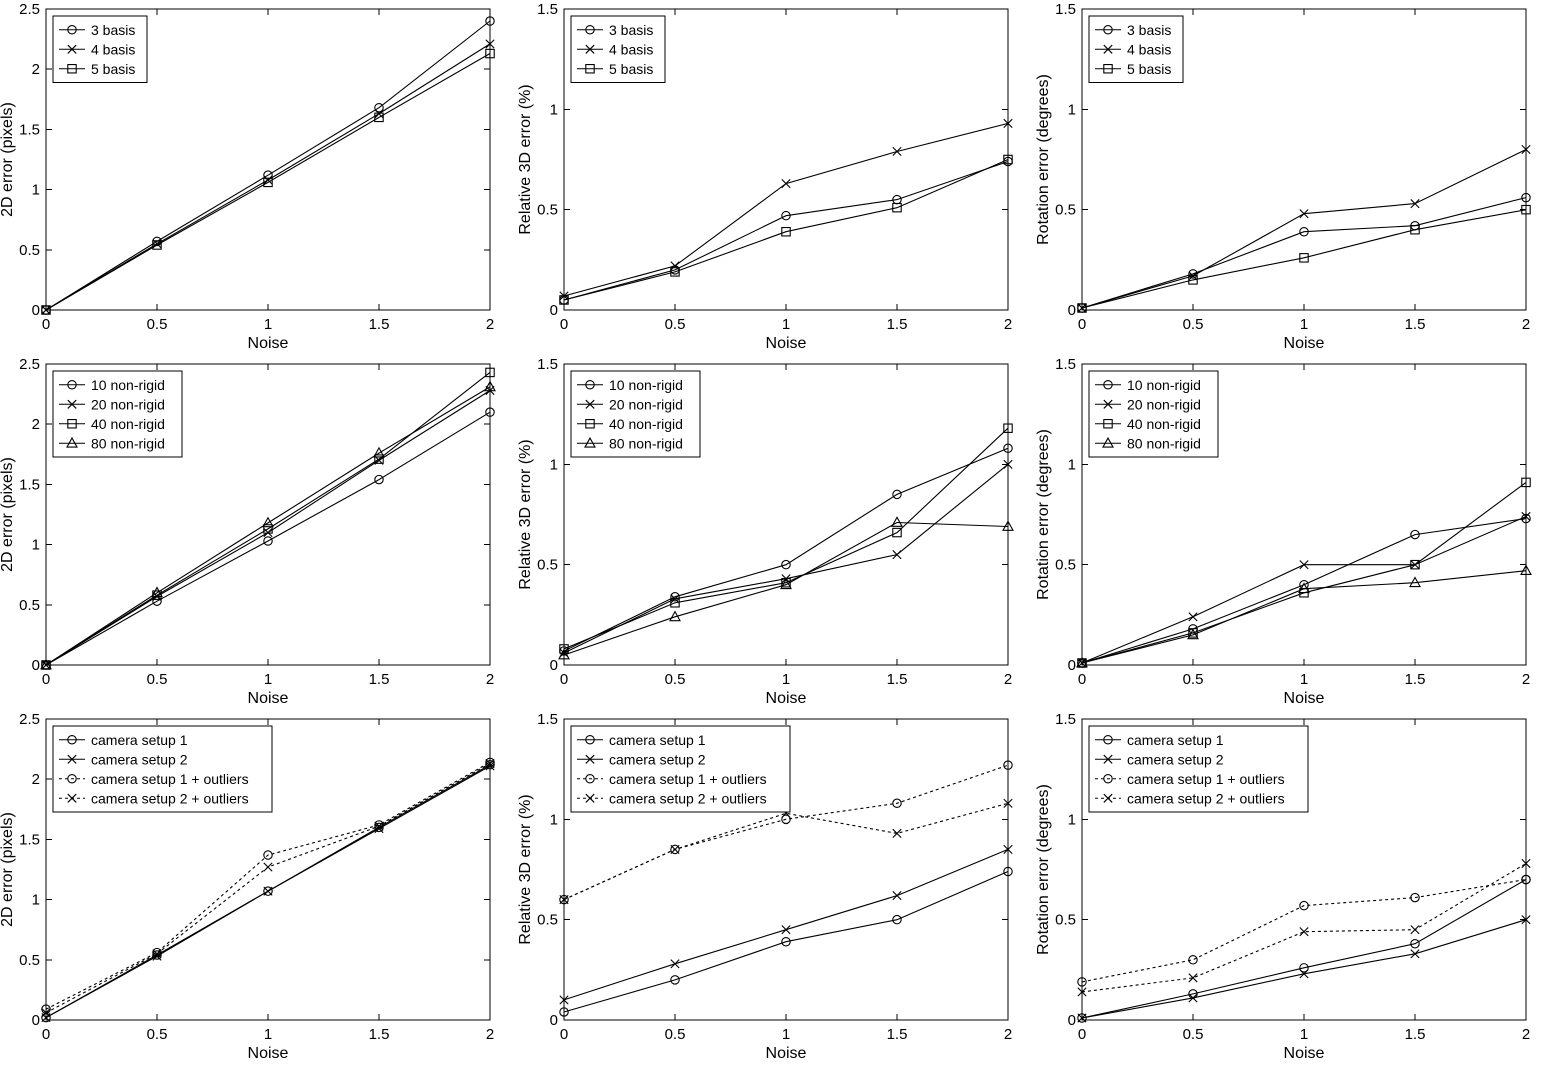 This screenshot has width=1554, height=1065. I want to click on y-axis-label: 2D error (pixels), so click(8, 159).